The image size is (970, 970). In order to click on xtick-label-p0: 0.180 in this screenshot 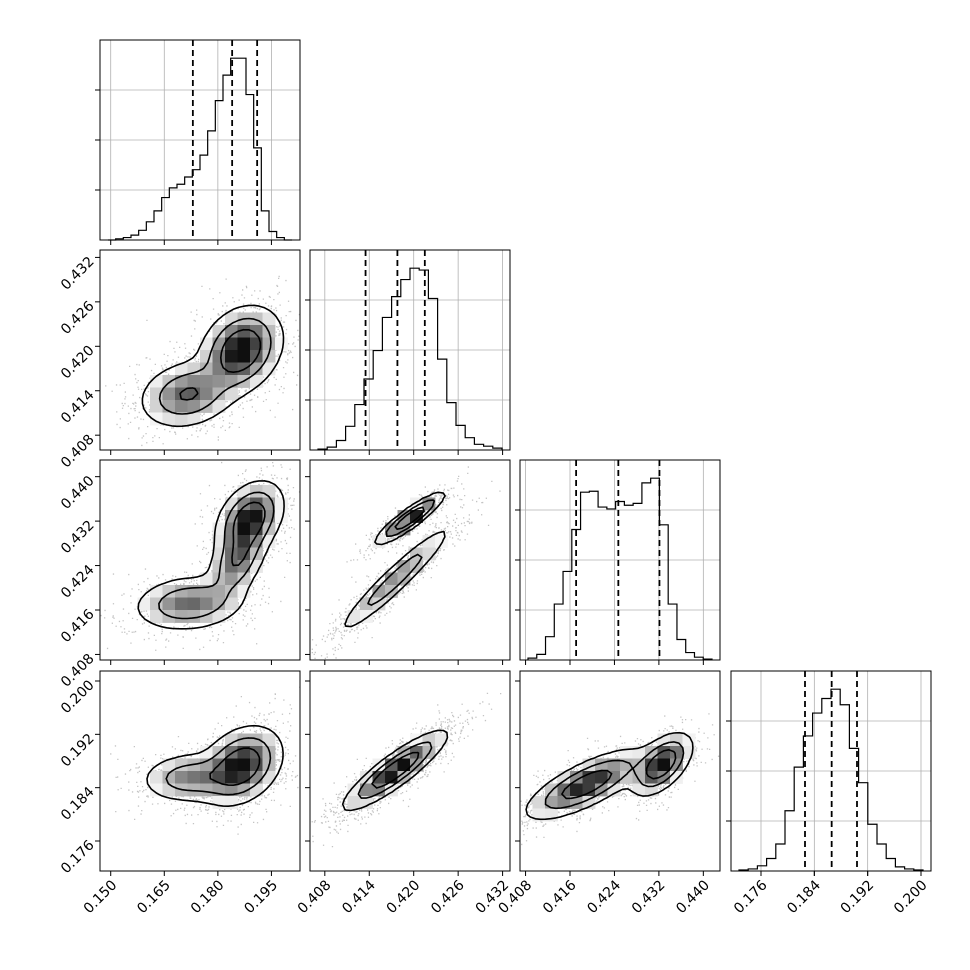, I will do `click(208, 897)`.